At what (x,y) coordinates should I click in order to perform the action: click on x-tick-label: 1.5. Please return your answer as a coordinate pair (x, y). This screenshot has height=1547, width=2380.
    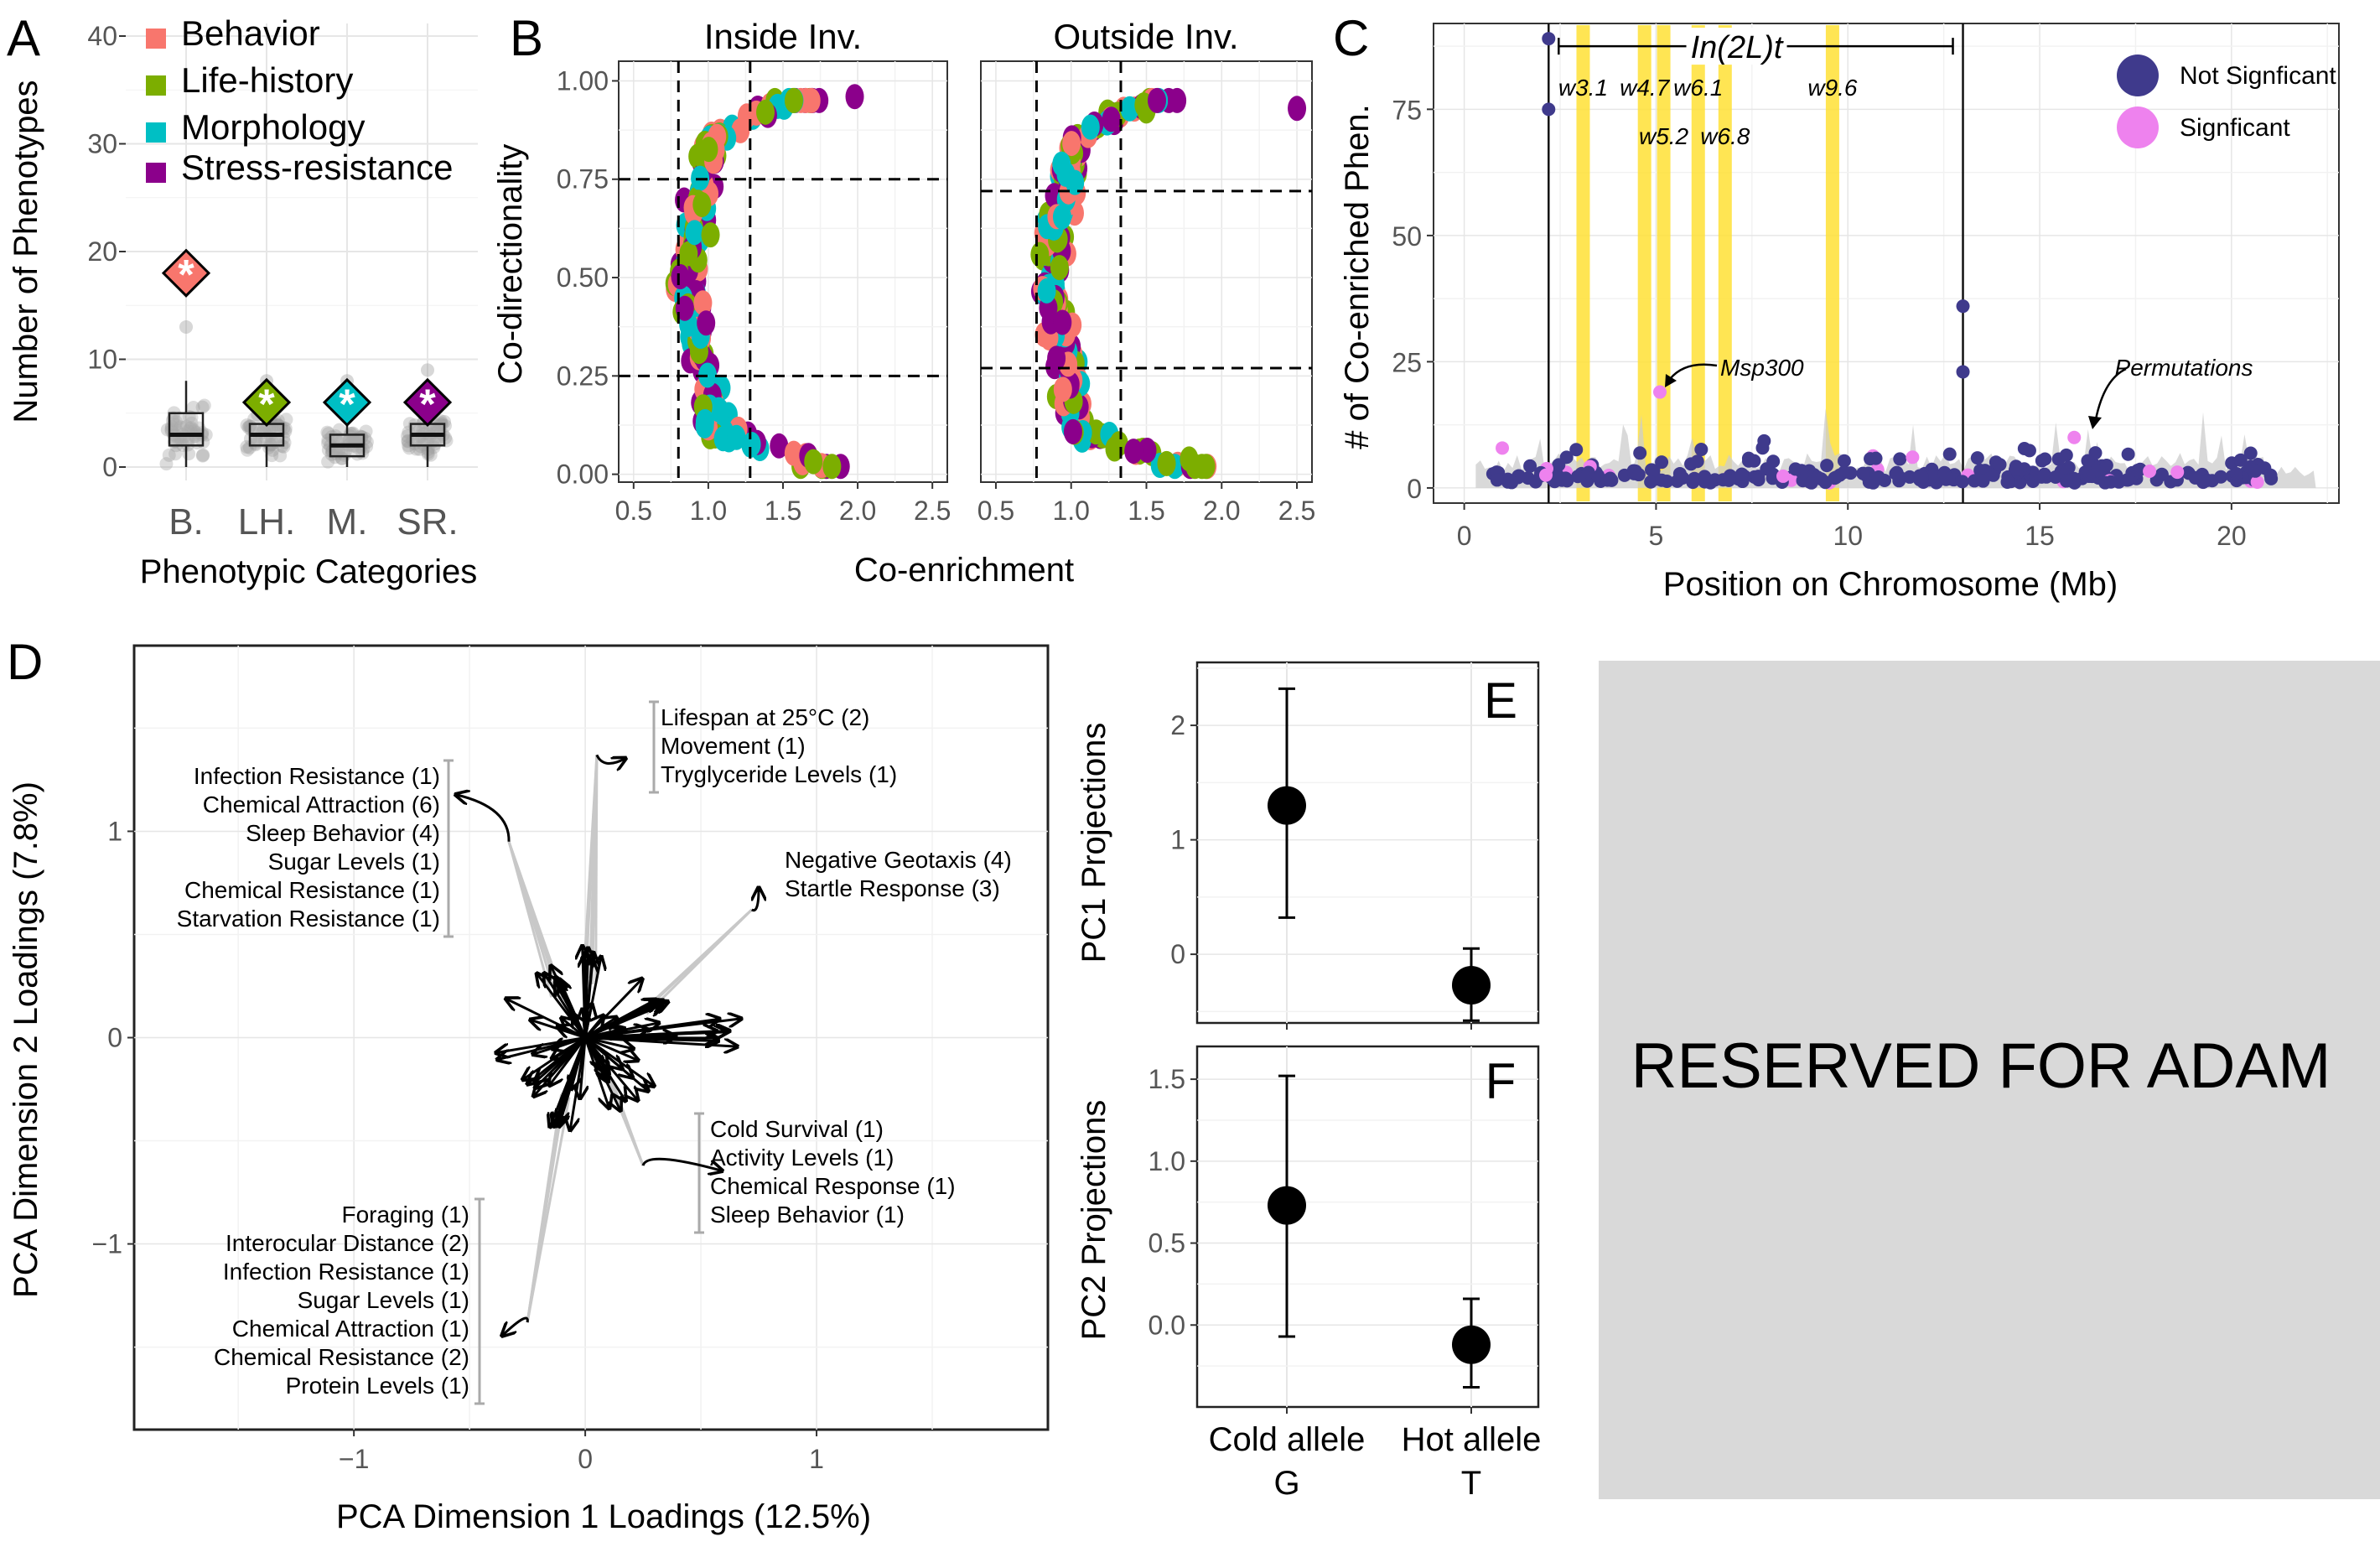
    Looking at the image, I should click on (783, 511).